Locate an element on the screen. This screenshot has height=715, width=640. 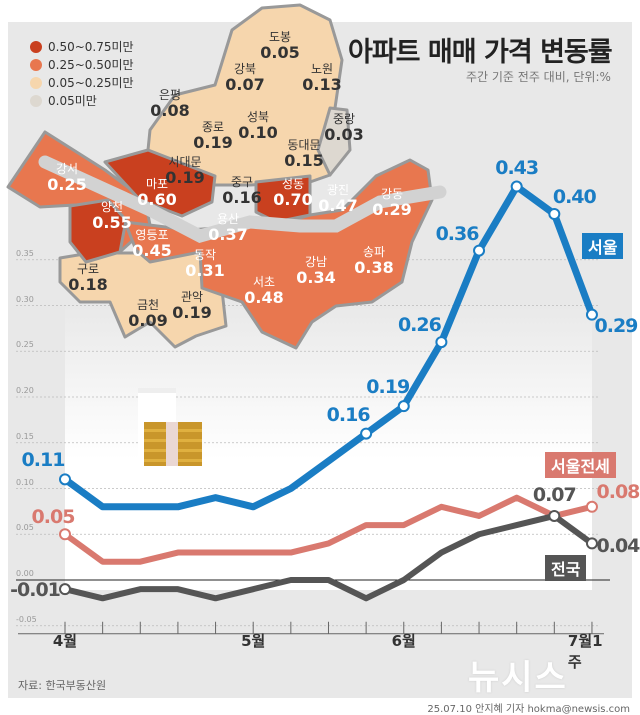
data-label: 0.07 is located at coordinates (554, 494).